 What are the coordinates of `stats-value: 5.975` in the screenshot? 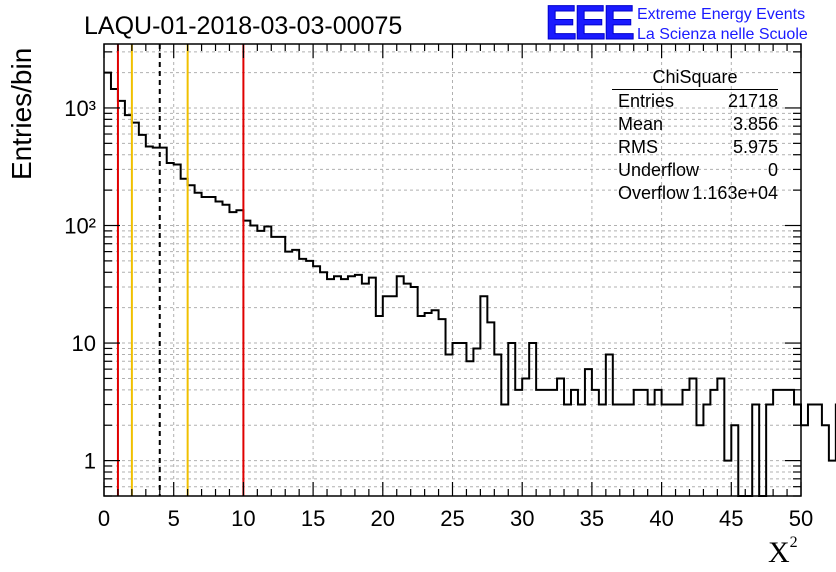 It's located at (755, 147).